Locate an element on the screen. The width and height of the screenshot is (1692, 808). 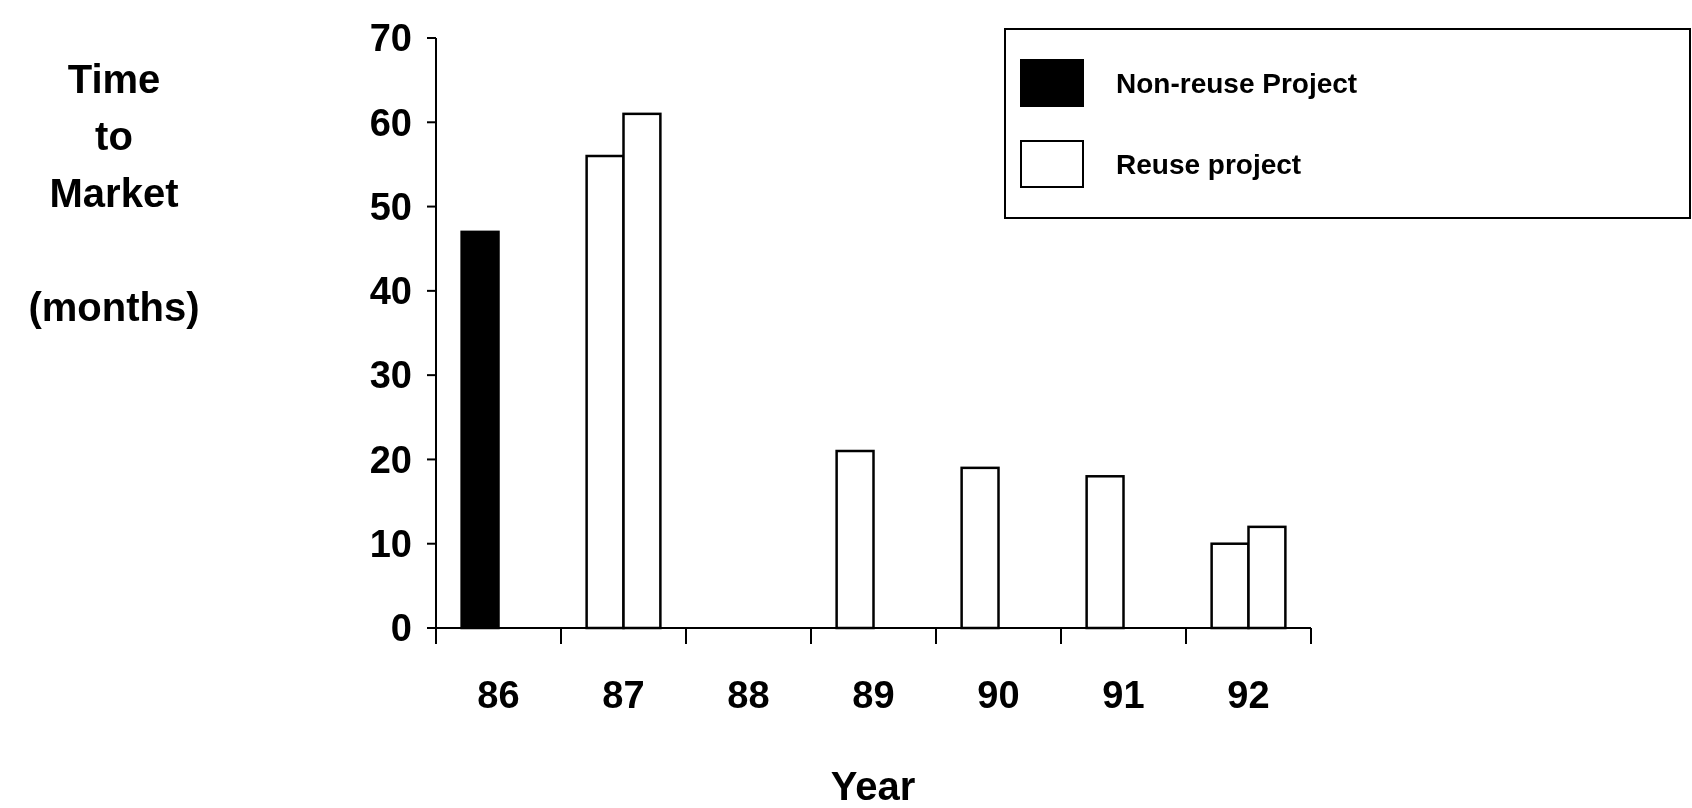
y-tick-label: 10 is located at coordinates (390, 544).